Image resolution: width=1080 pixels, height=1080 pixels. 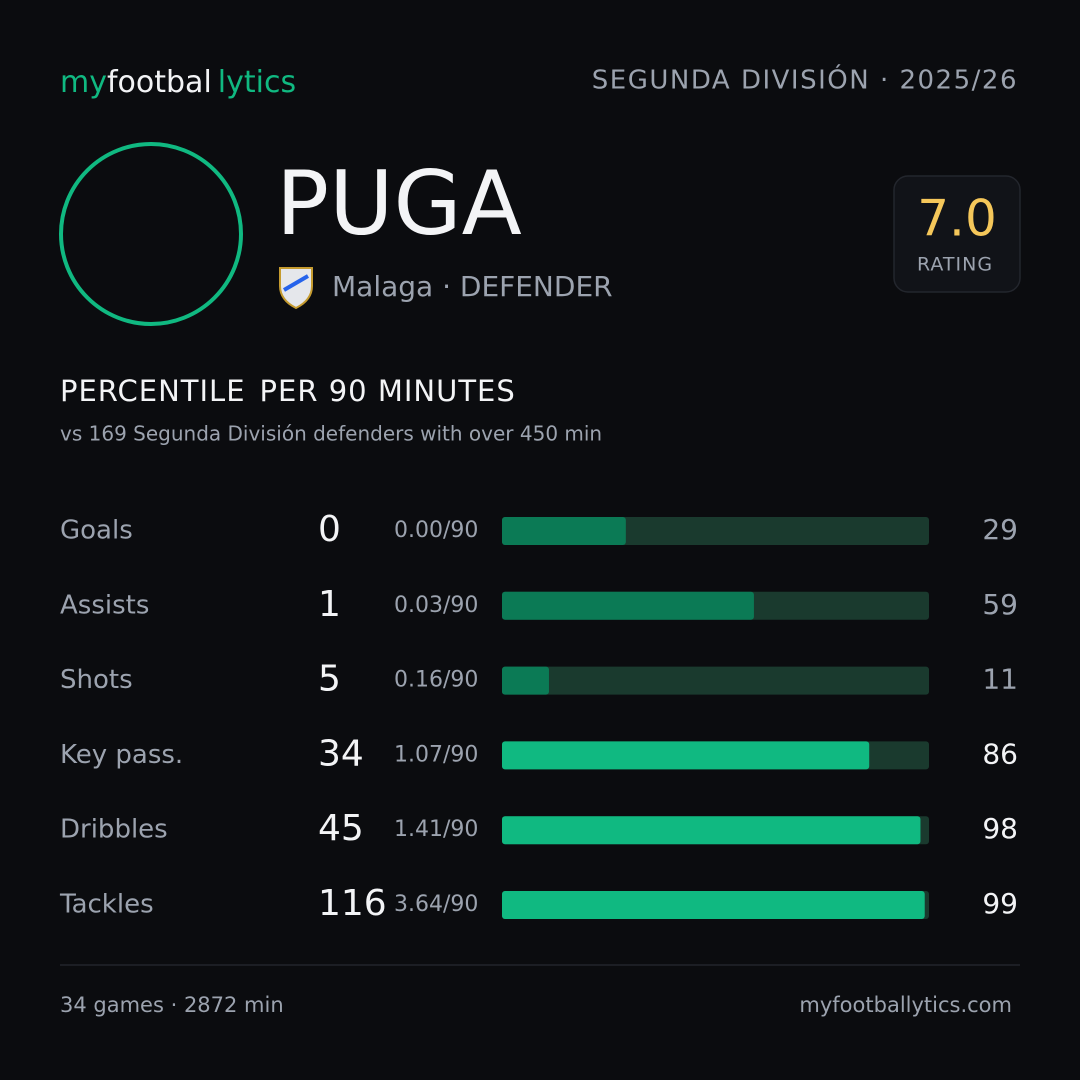 I want to click on stat-total: 45, so click(x=341, y=828).